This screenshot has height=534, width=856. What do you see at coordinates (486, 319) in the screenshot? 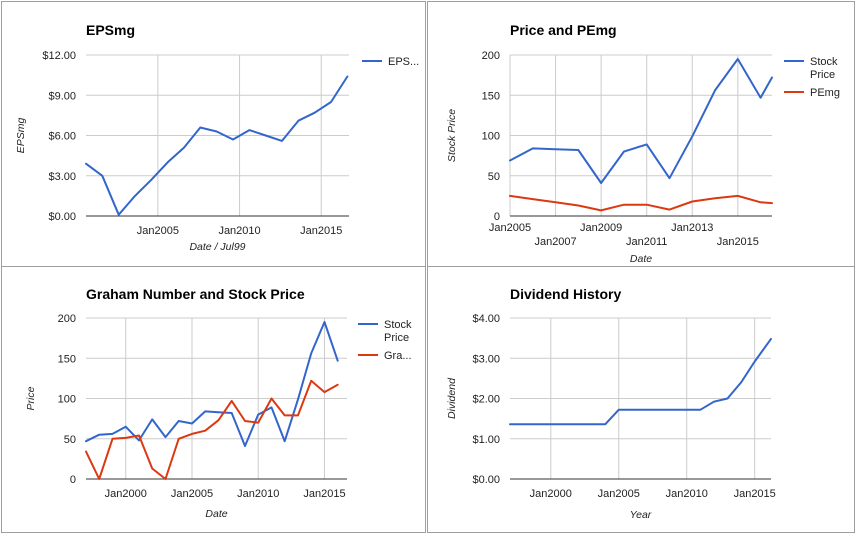
I see `y-tick-label: $4.00` at bounding box center [486, 319].